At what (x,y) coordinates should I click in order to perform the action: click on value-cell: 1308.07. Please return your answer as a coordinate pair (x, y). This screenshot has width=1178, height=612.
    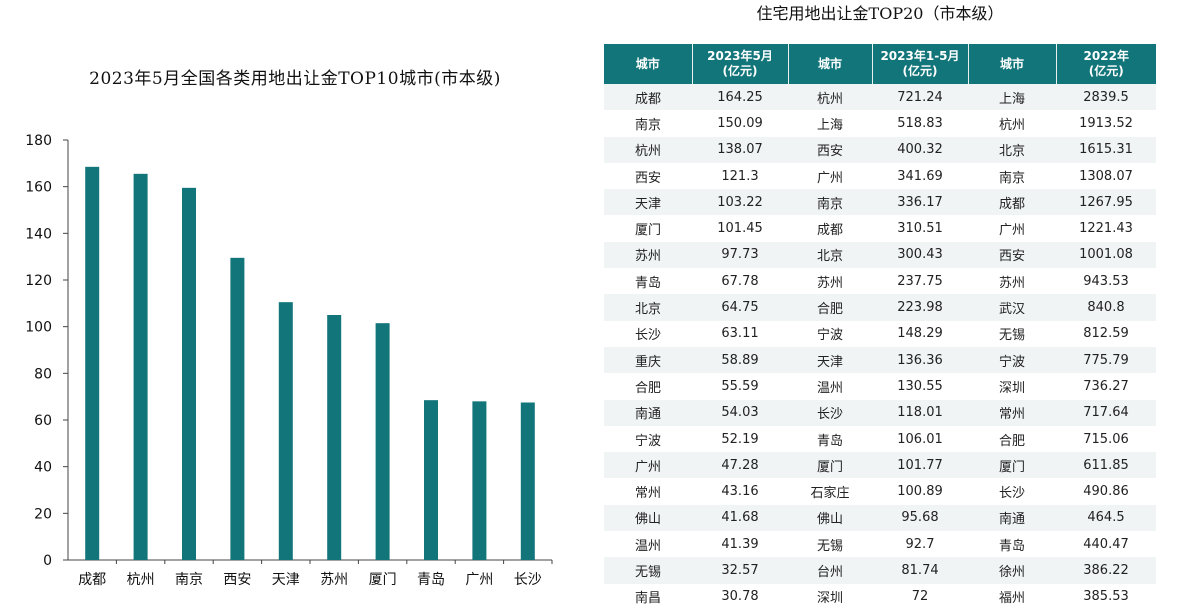
    Looking at the image, I should click on (1106, 176).